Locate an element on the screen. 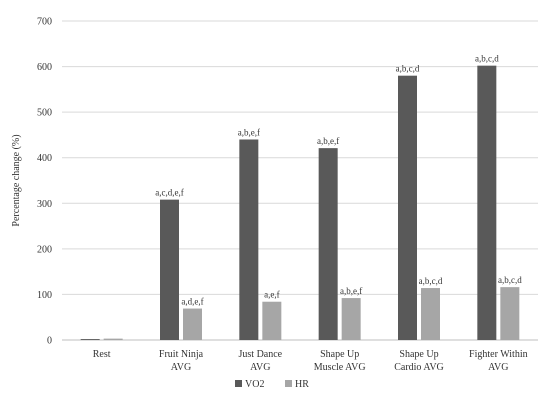  category-label: Just Dance AVG is located at coordinates (261, 361).